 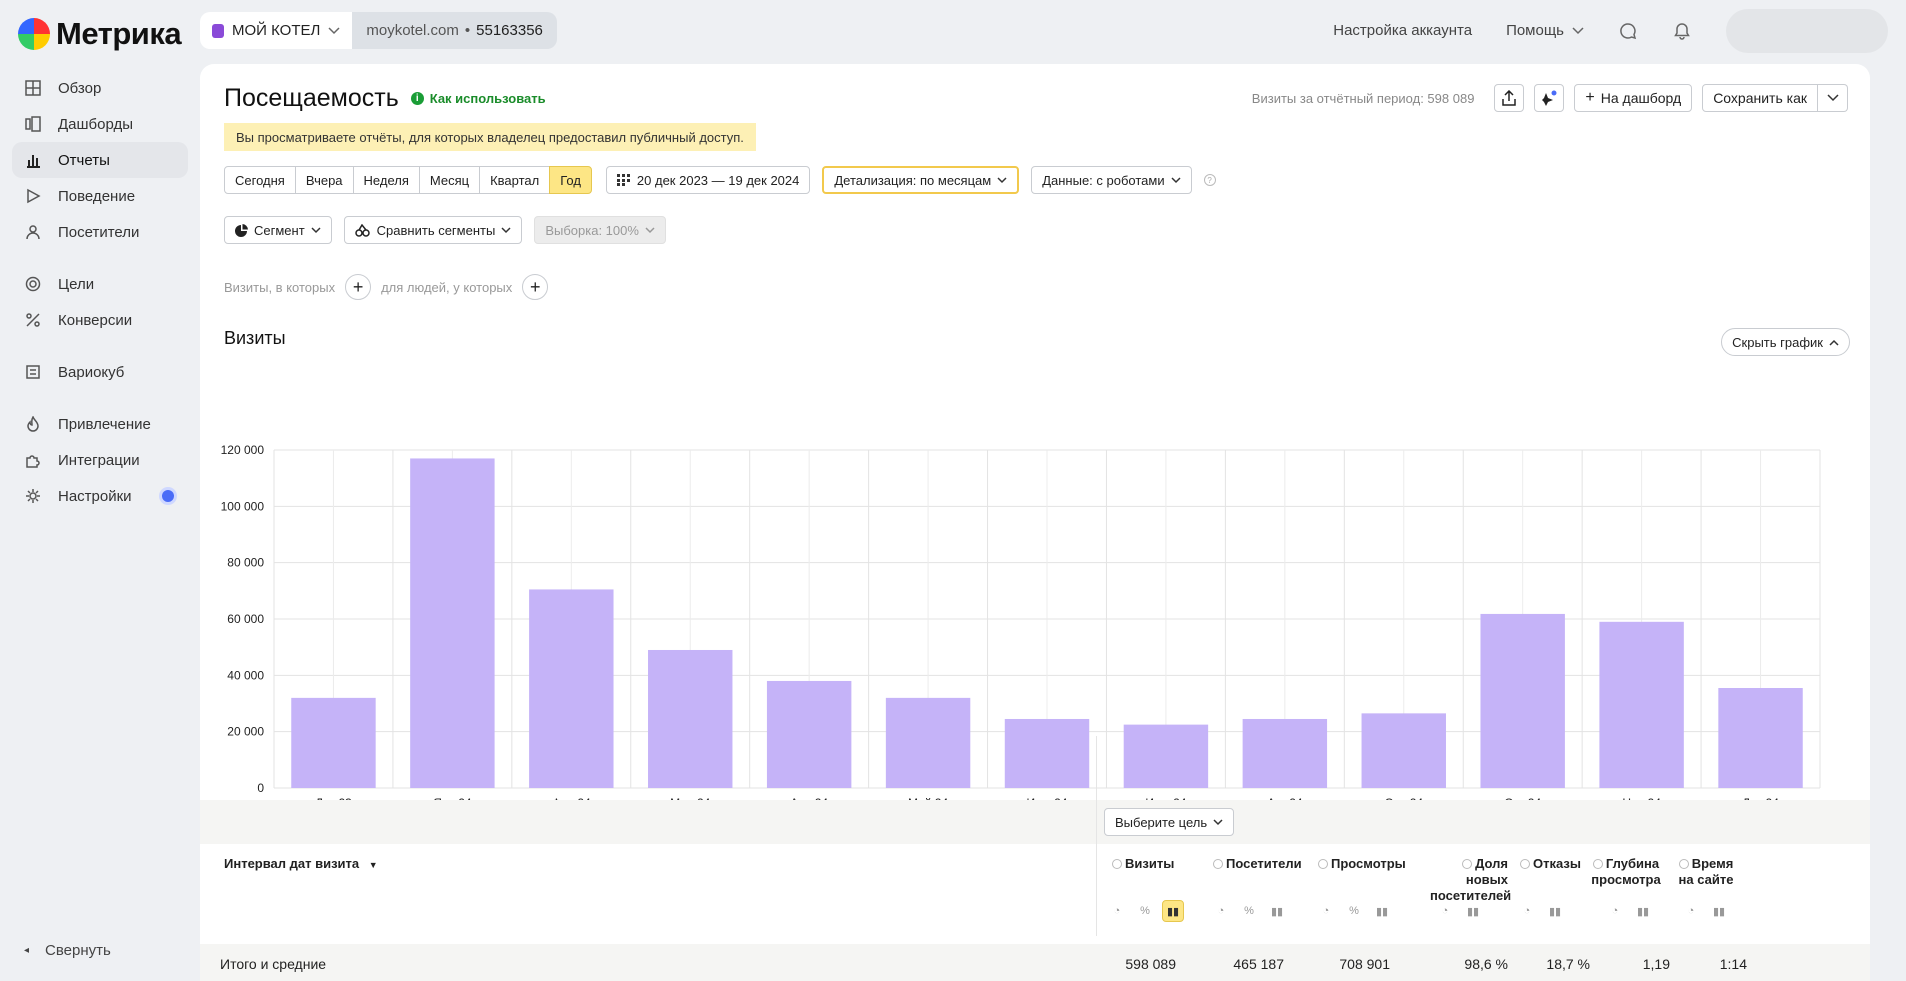 I want to click on save-as-button: Сохранить как, so click(x=1760, y=98).